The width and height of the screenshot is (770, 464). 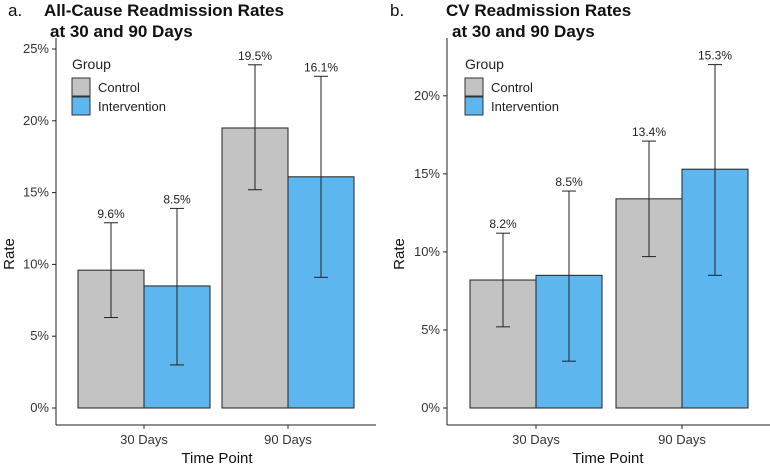 What do you see at coordinates (36, 48) in the screenshot?
I see `panel-a-y-tick-label: 25%` at bounding box center [36, 48].